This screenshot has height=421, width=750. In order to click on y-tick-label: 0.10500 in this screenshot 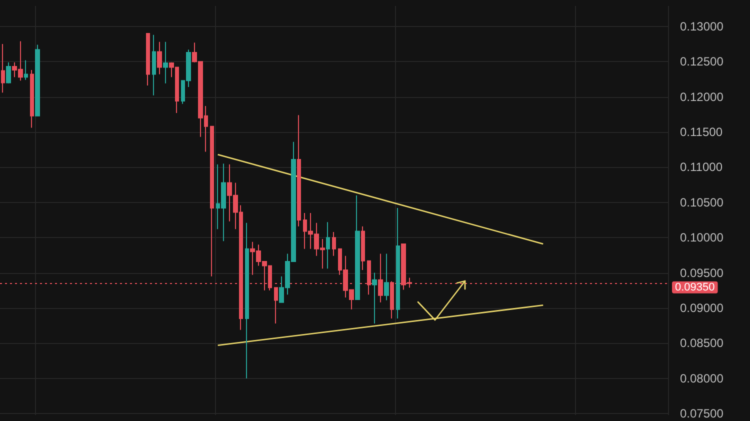, I will do `click(702, 202)`.